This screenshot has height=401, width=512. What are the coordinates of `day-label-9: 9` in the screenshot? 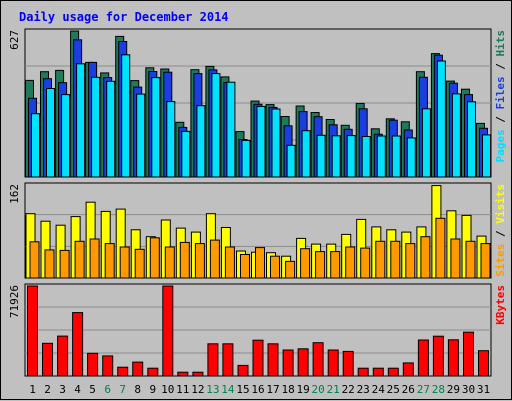 It's located at (152, 389).